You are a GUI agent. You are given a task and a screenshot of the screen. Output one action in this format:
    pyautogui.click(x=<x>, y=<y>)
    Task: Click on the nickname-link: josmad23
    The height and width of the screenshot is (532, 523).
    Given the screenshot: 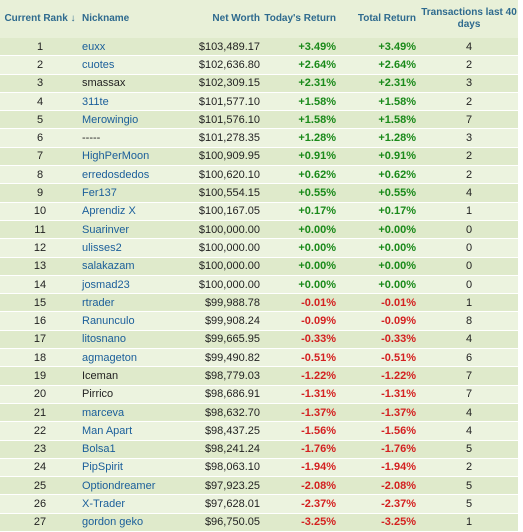 What is the action you would take?
    pyautogui.click(x=106, y=284)
    